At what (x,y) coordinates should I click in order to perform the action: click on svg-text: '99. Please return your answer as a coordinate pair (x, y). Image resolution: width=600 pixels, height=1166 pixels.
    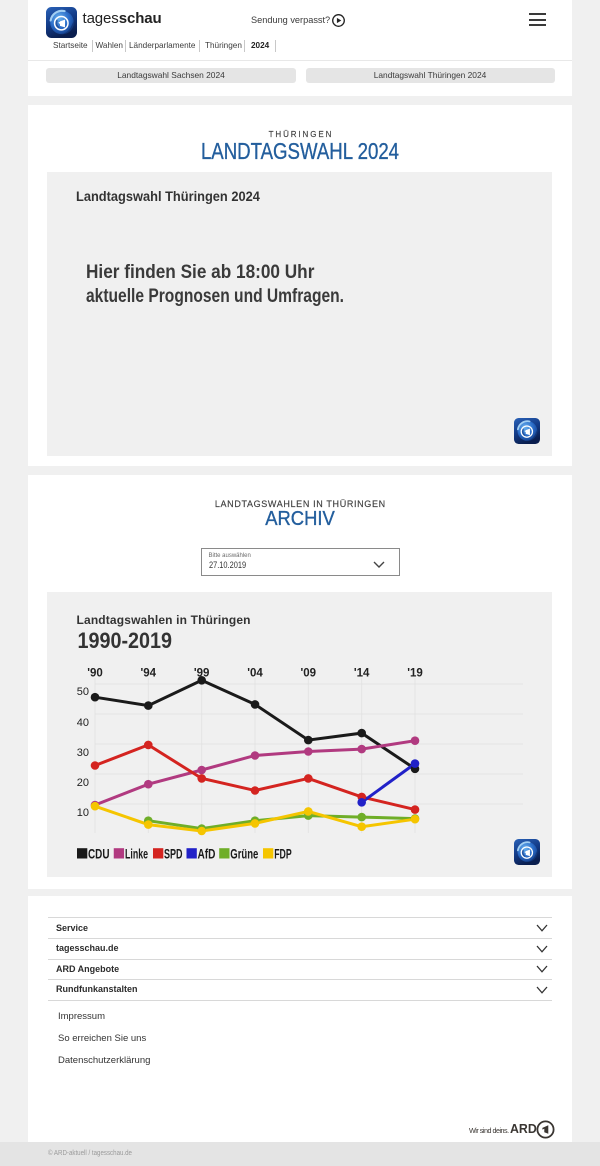
    Looking at the image, I should click on (202, 674).